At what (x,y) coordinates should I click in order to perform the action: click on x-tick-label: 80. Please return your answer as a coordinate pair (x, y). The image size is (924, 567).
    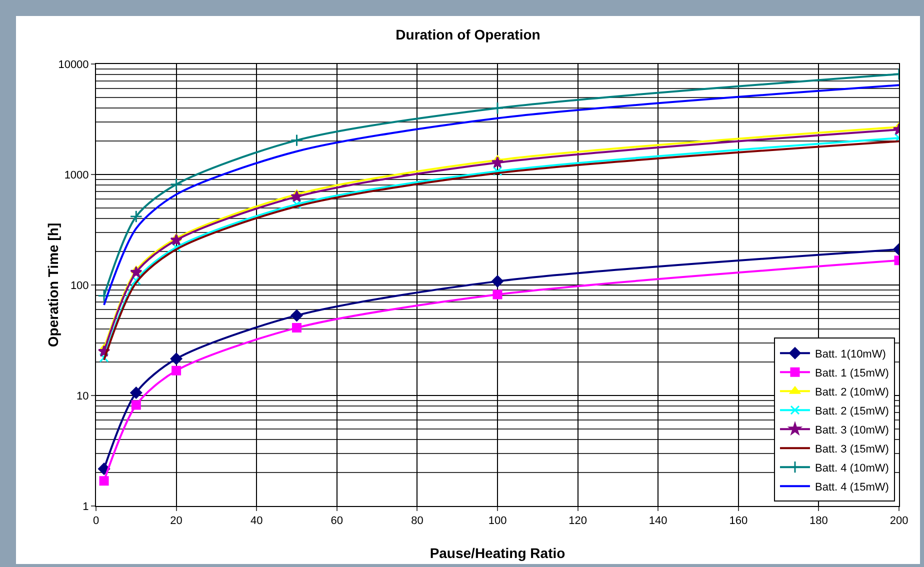
    Looking at the image, I should click on (417, 521).